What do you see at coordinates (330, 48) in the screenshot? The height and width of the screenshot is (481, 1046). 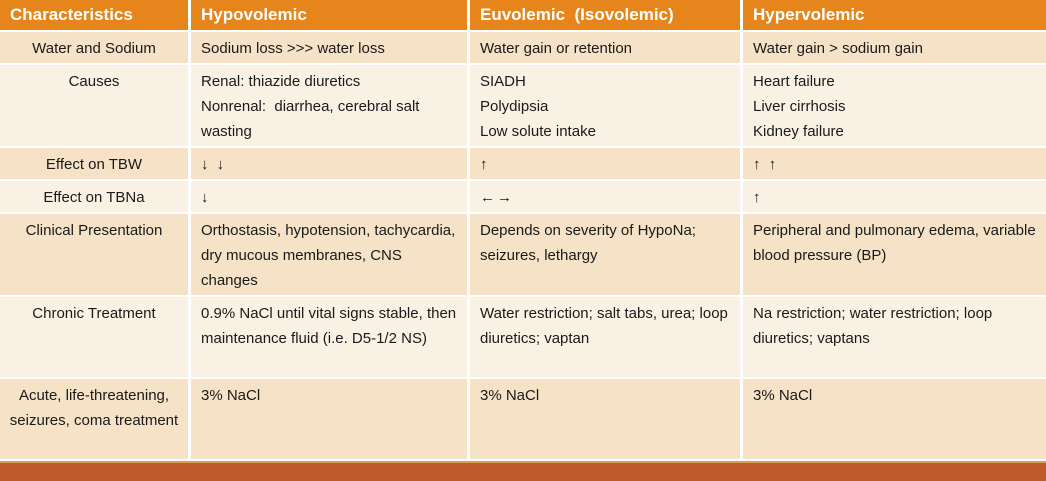 I see `cell-water-sodium-hypovolemic: Sodium loss >>> water loss` at bounding box center [330, 48].